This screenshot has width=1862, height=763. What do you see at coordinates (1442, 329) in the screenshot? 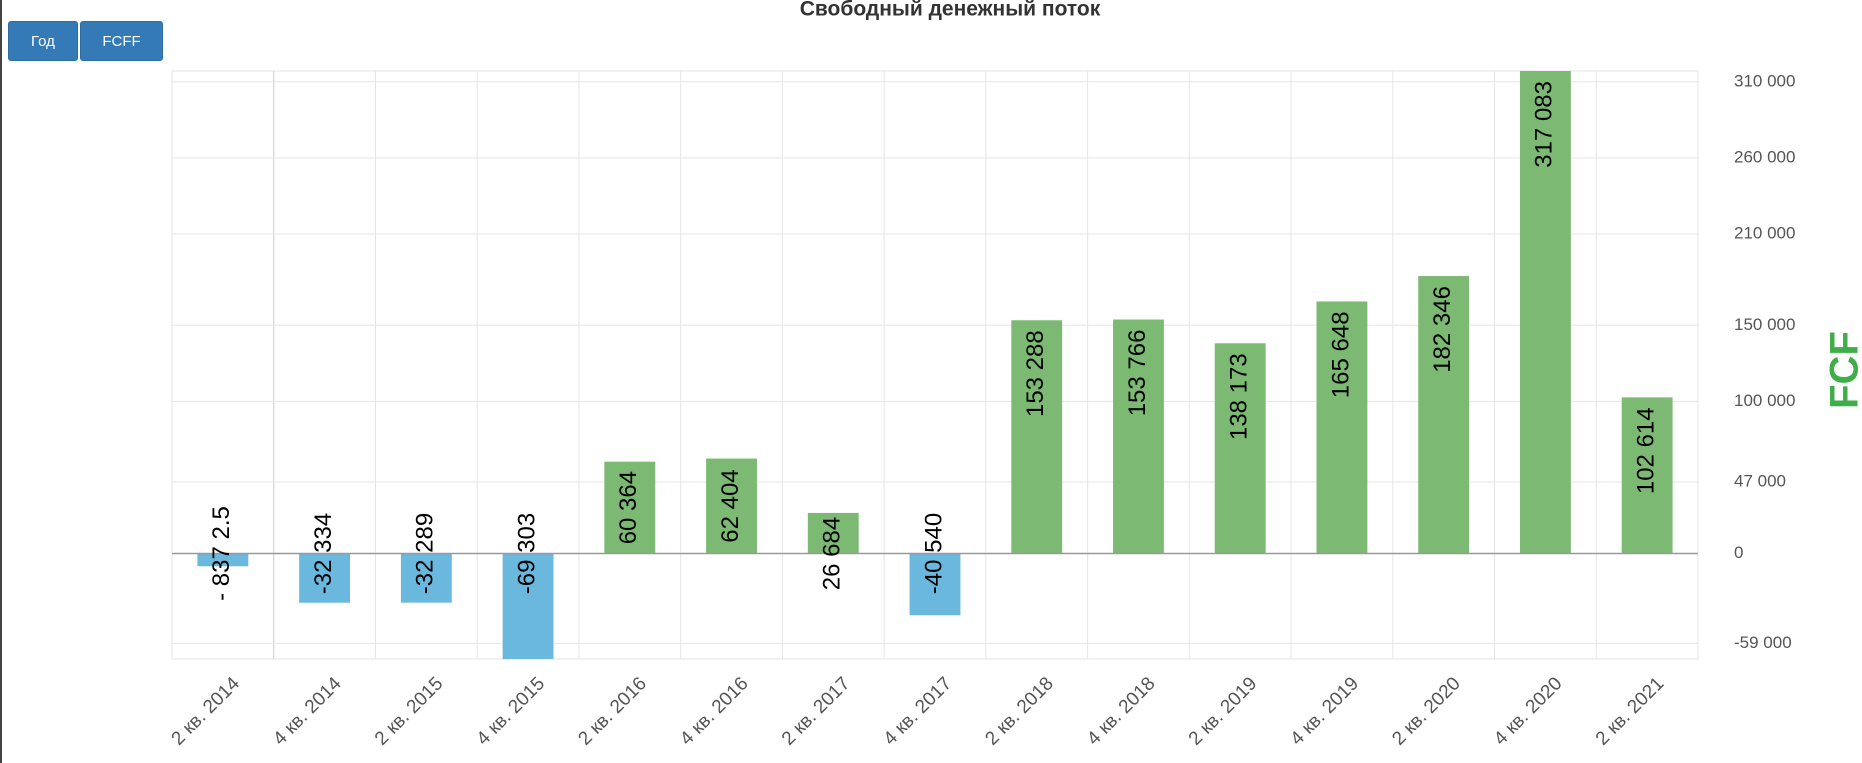
I see `data-label: 182 346` at bounding box center [1442, 329].